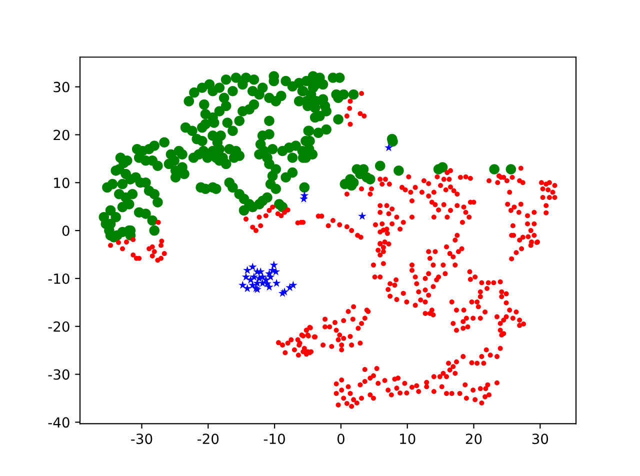 This screenshot has width=640, height=476. What do you see at coordinates (274, 439) in the screenshot?
I see `x-tick-label: -10` at bounding box center [274, 439].